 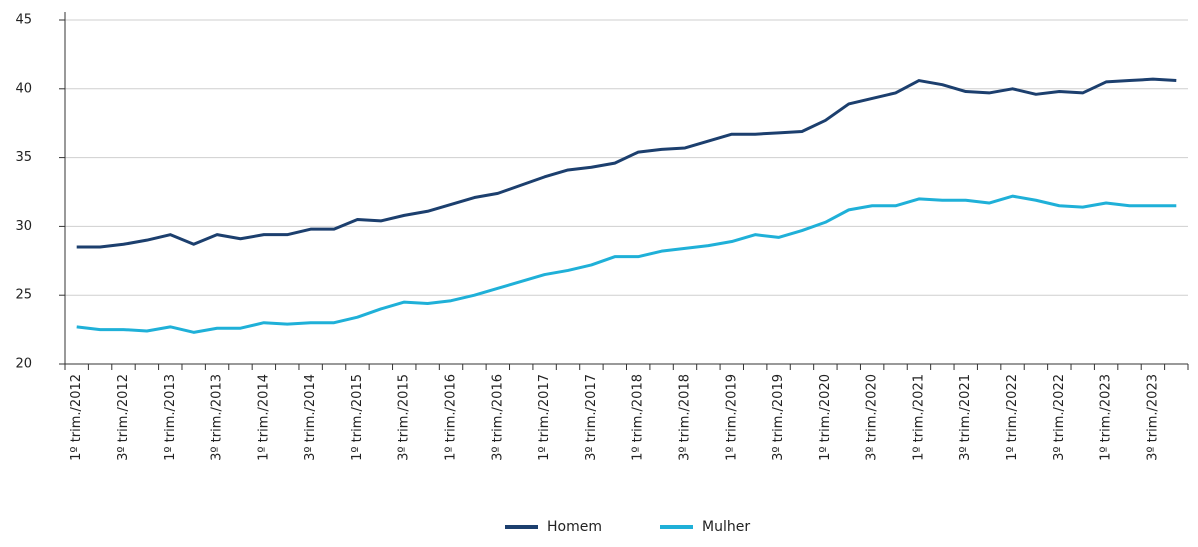 What do you see at coordinates (23, 364) in the screenshot?
I see `y-tick-label: 20` at bounding box center [23, 364].